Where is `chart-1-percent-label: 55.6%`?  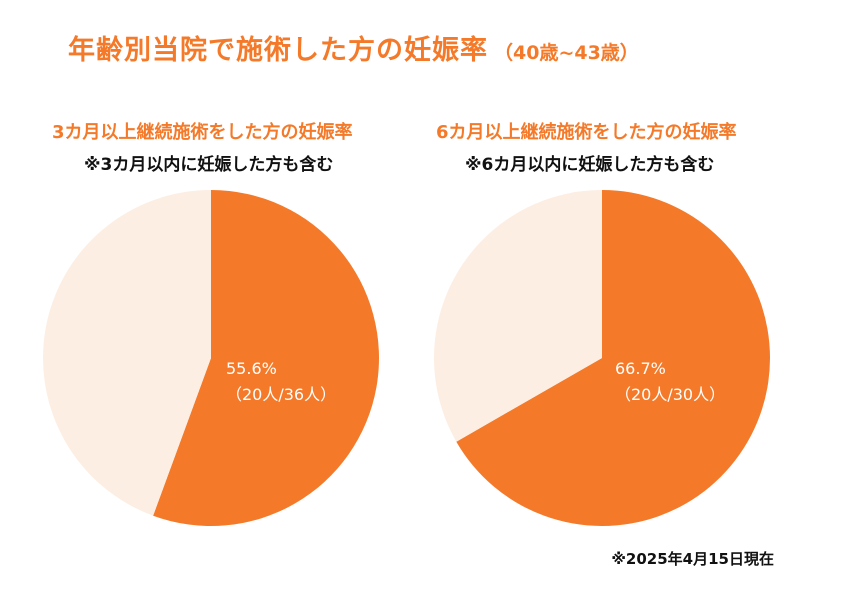
chart-1-percent-label: 55.6% is located at coordinates (251, 368).